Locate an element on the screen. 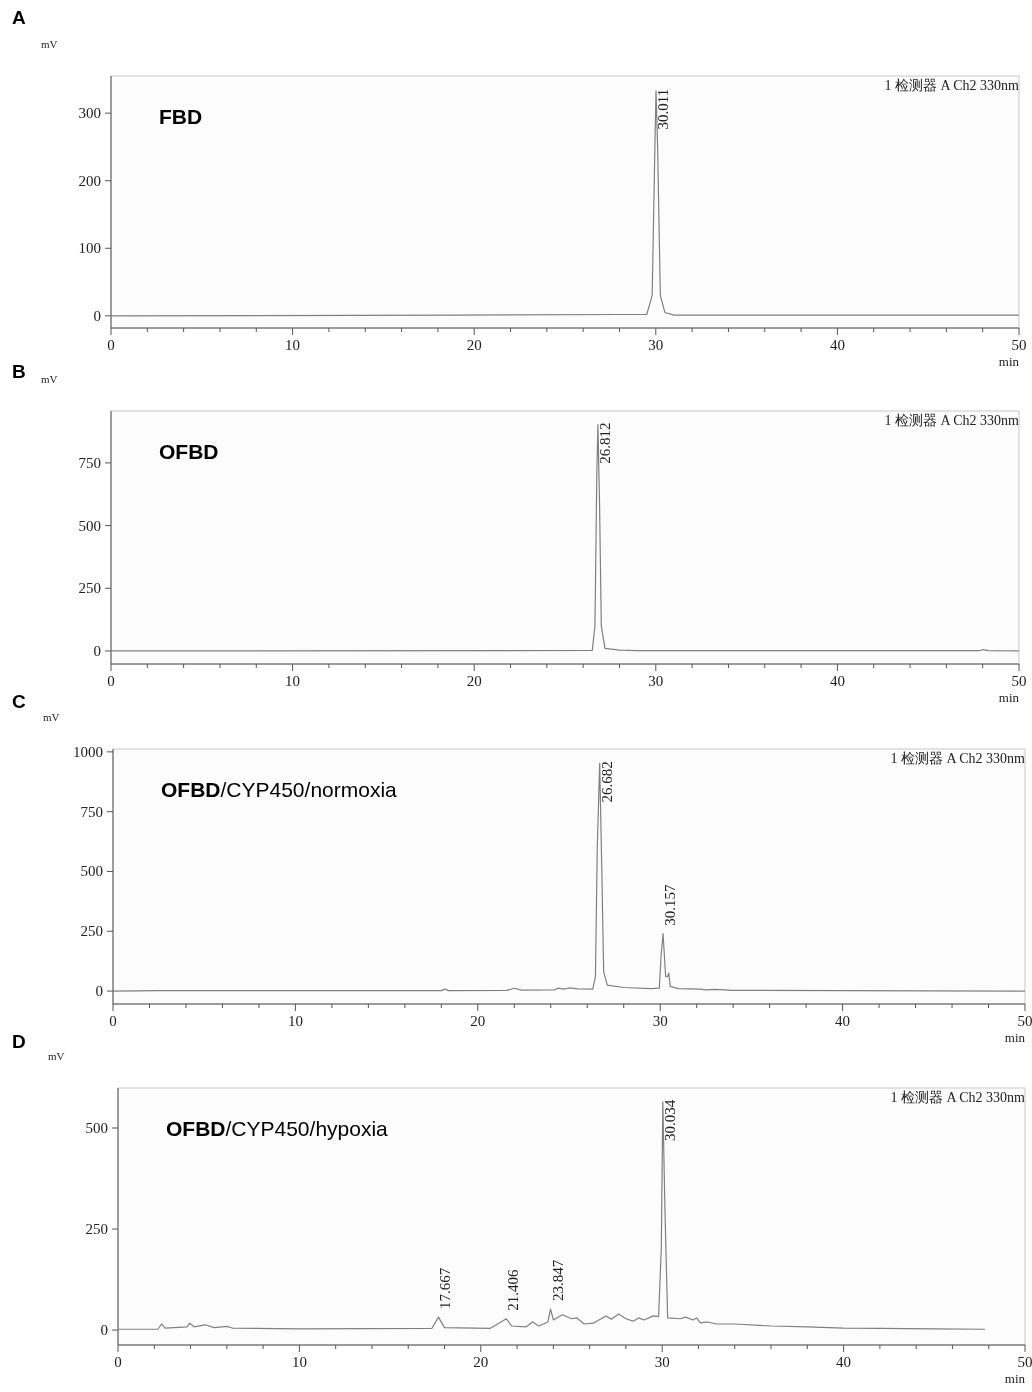  text: FBD is located at coordinates (181, 116).